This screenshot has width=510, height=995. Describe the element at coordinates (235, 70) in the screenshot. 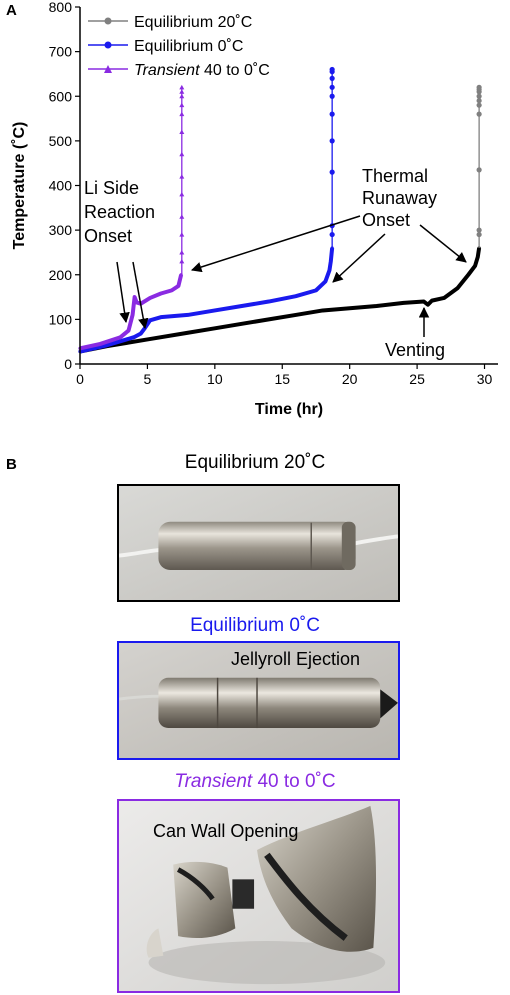

I see `legend-label-rest: 40 to 0˚C` at that location.